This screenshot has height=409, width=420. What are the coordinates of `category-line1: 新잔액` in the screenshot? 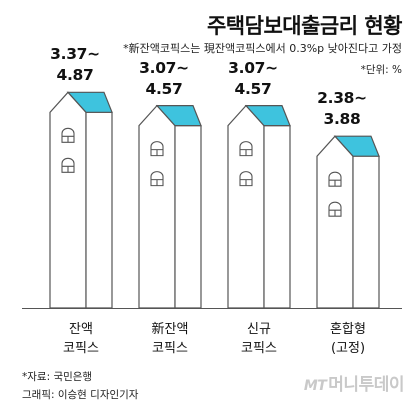 It's located at (170, 329).